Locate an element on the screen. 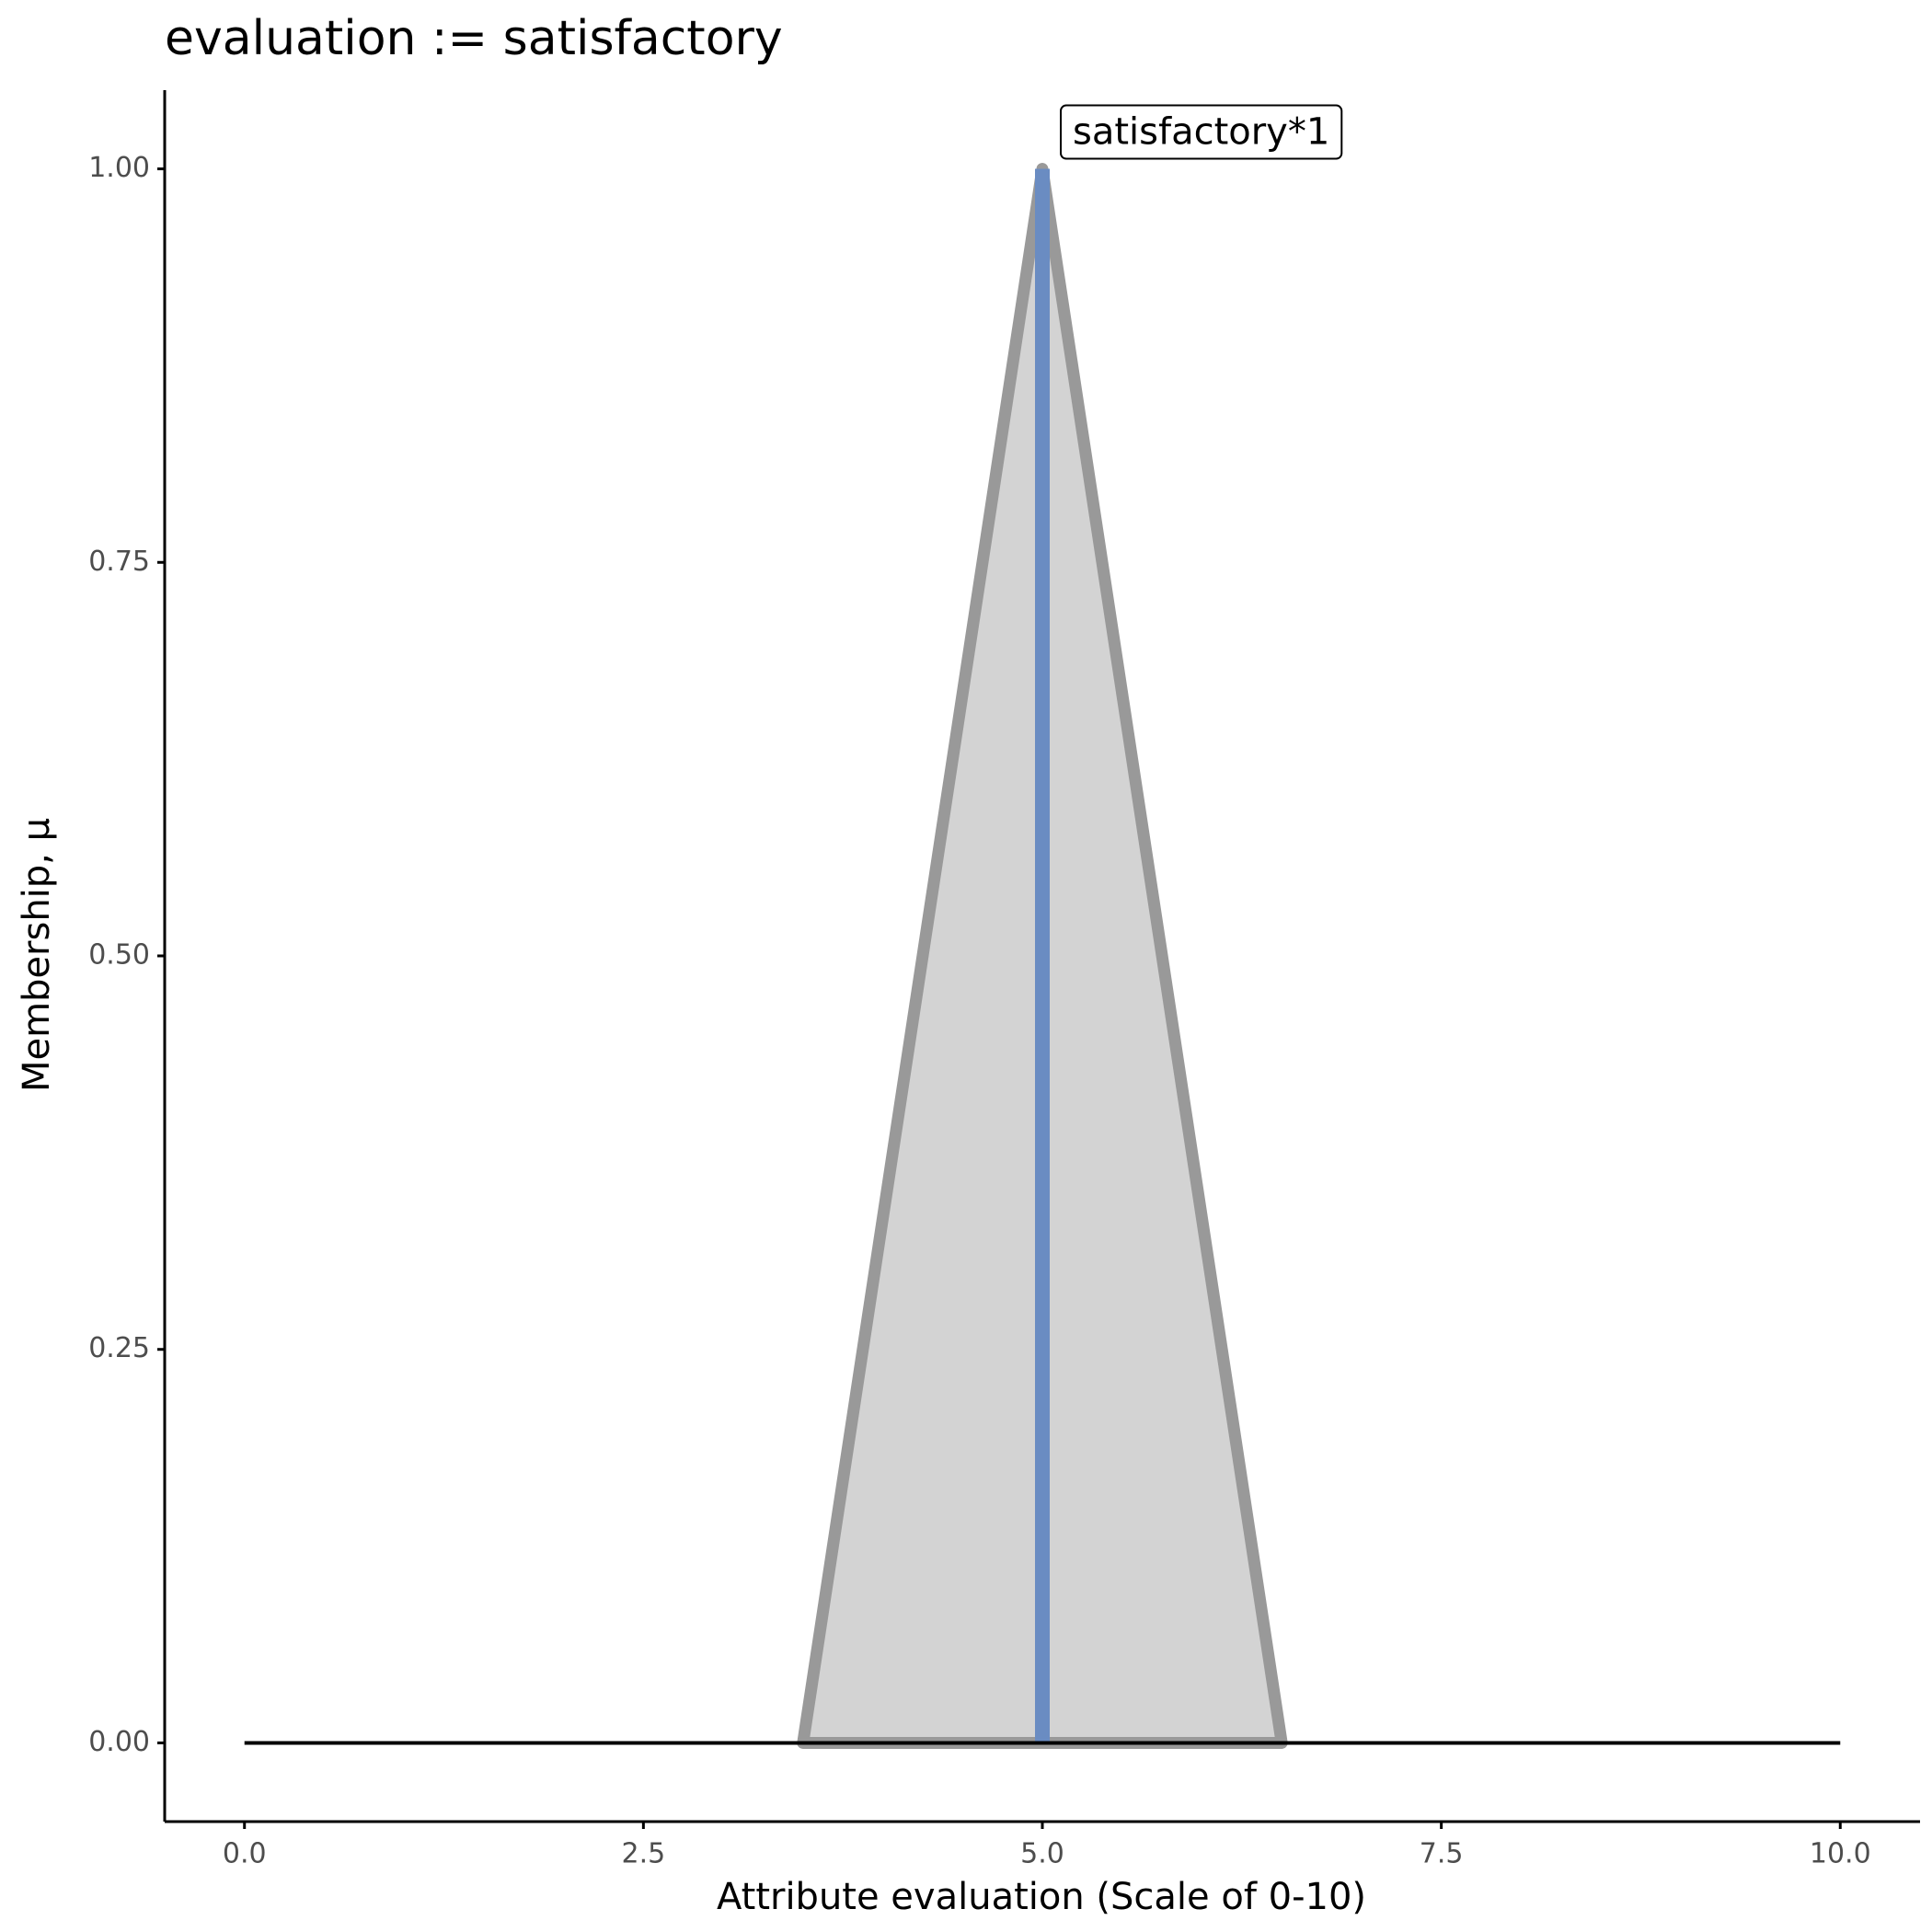 The width and height of the screenshot is (1932, 1932). annotation-box is located at coordinates (1201, 132).